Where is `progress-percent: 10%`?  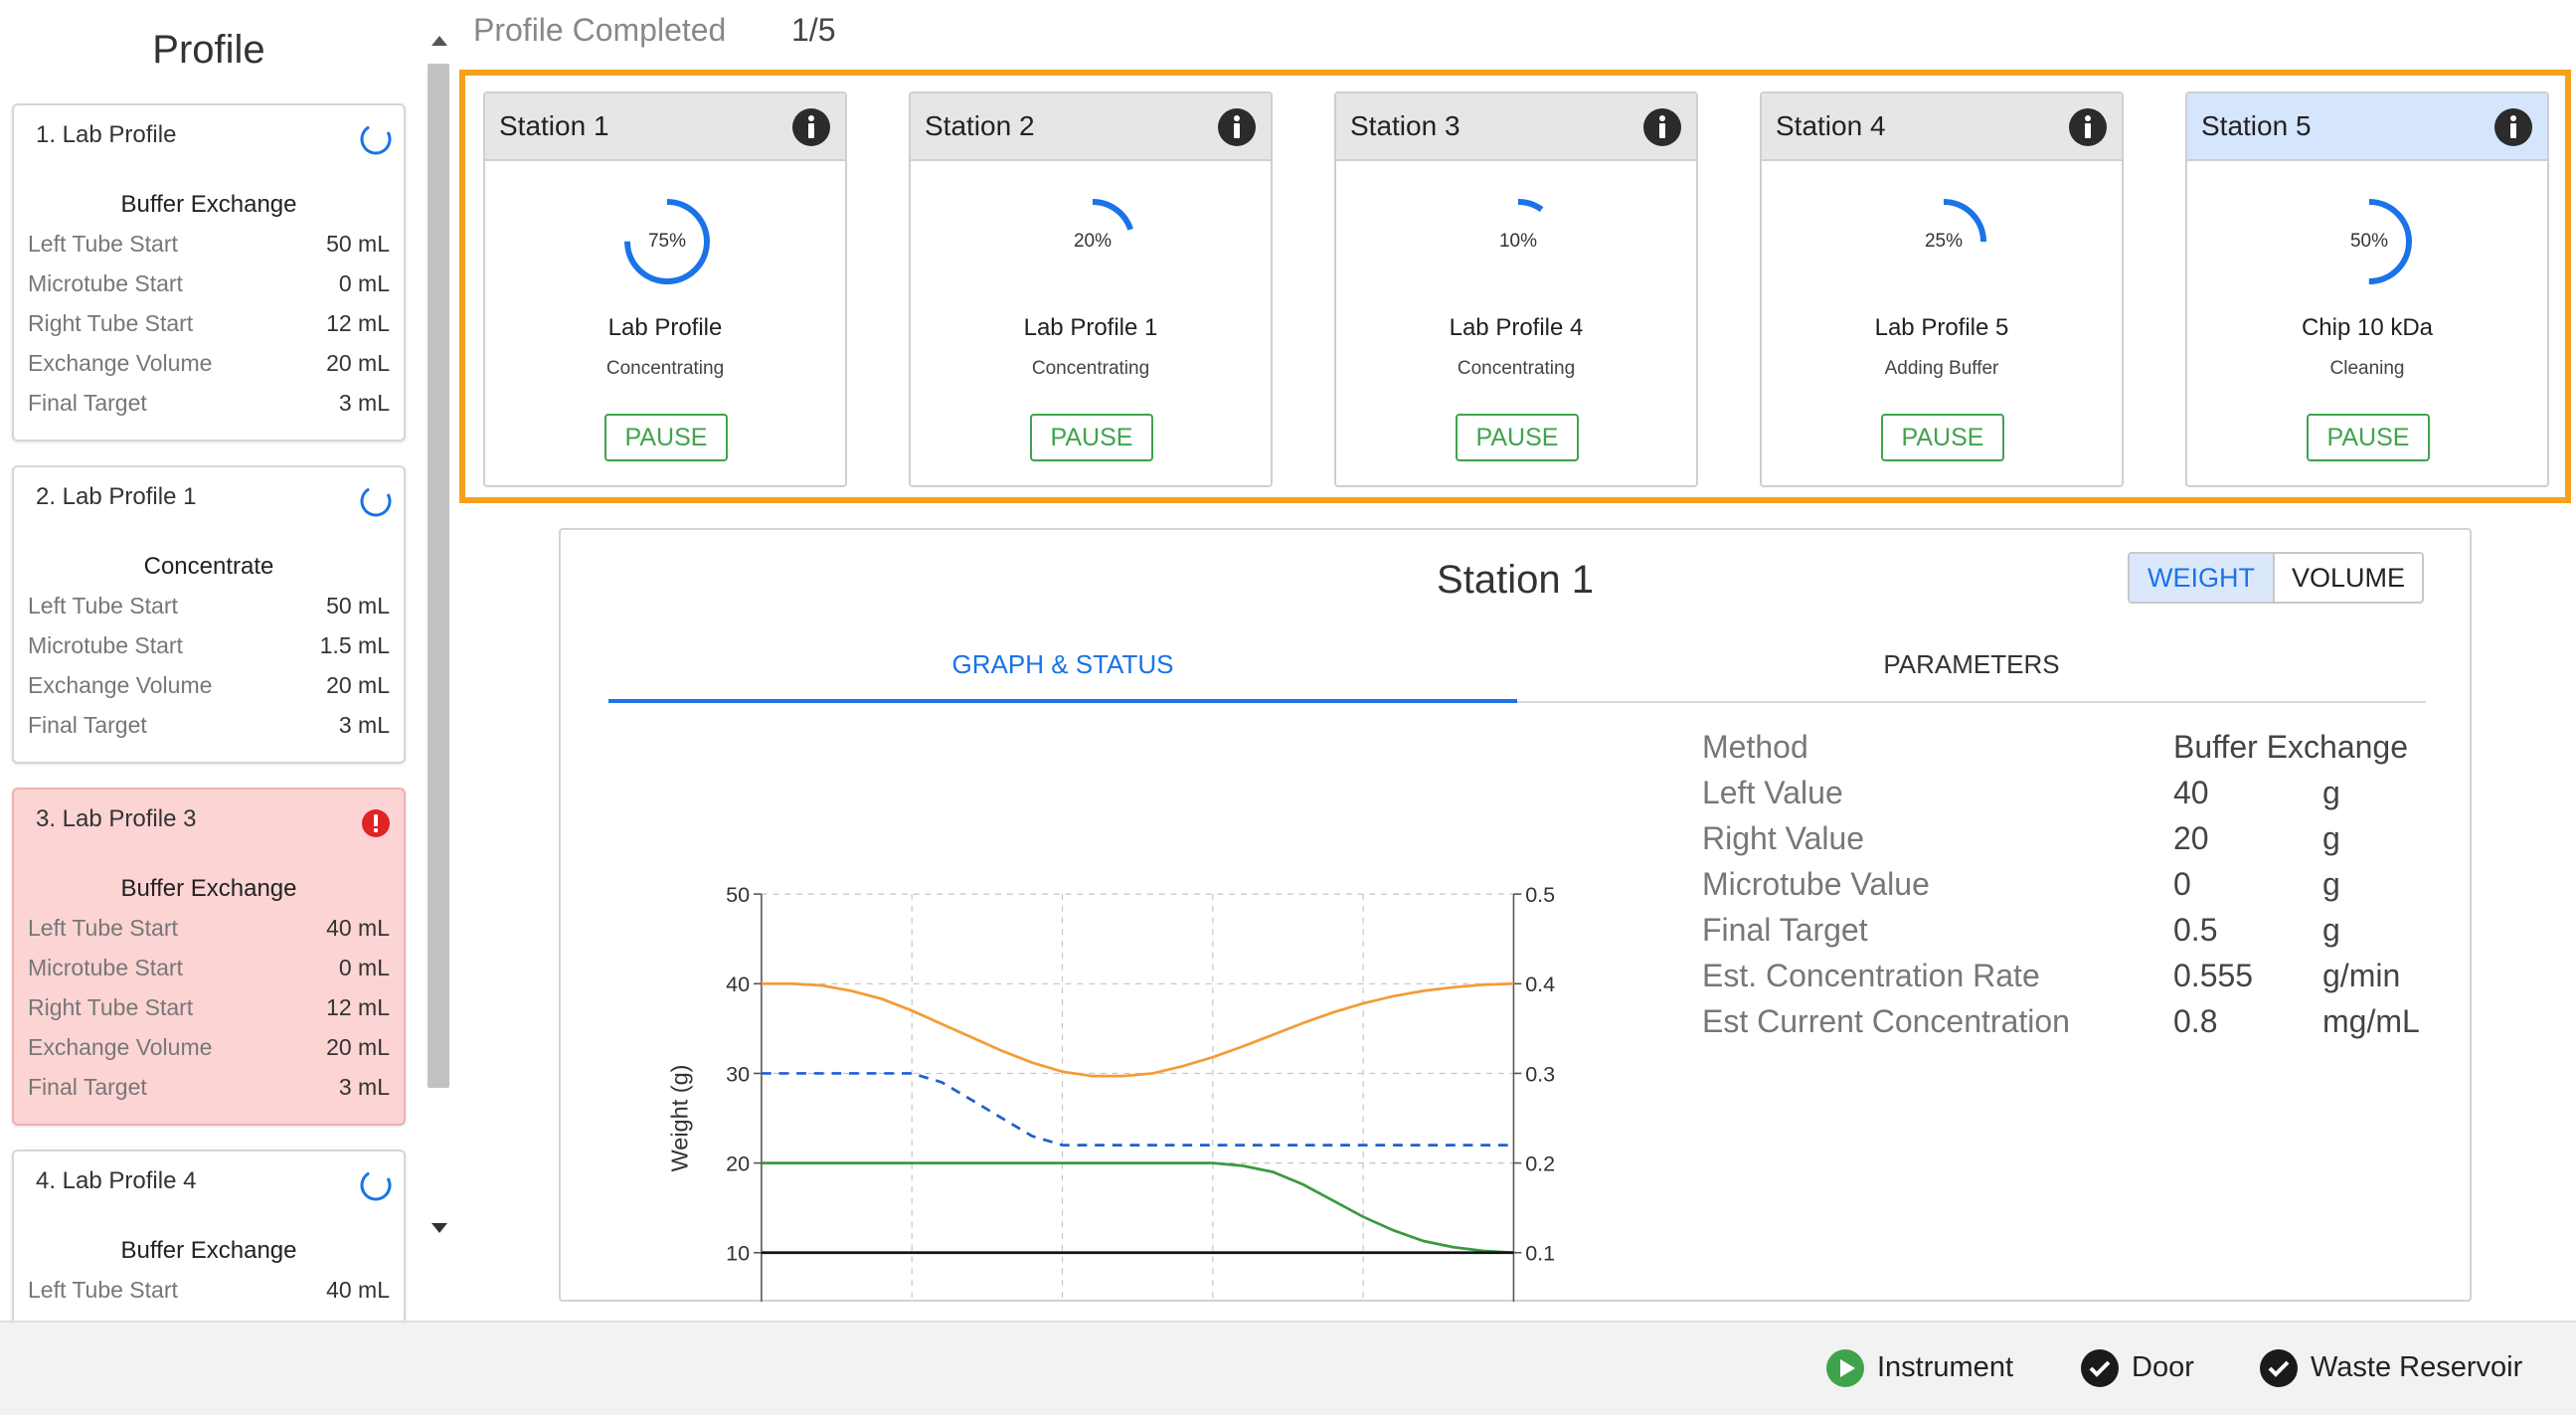 progress-percent: 10% is located at coordinates (1518, 241).